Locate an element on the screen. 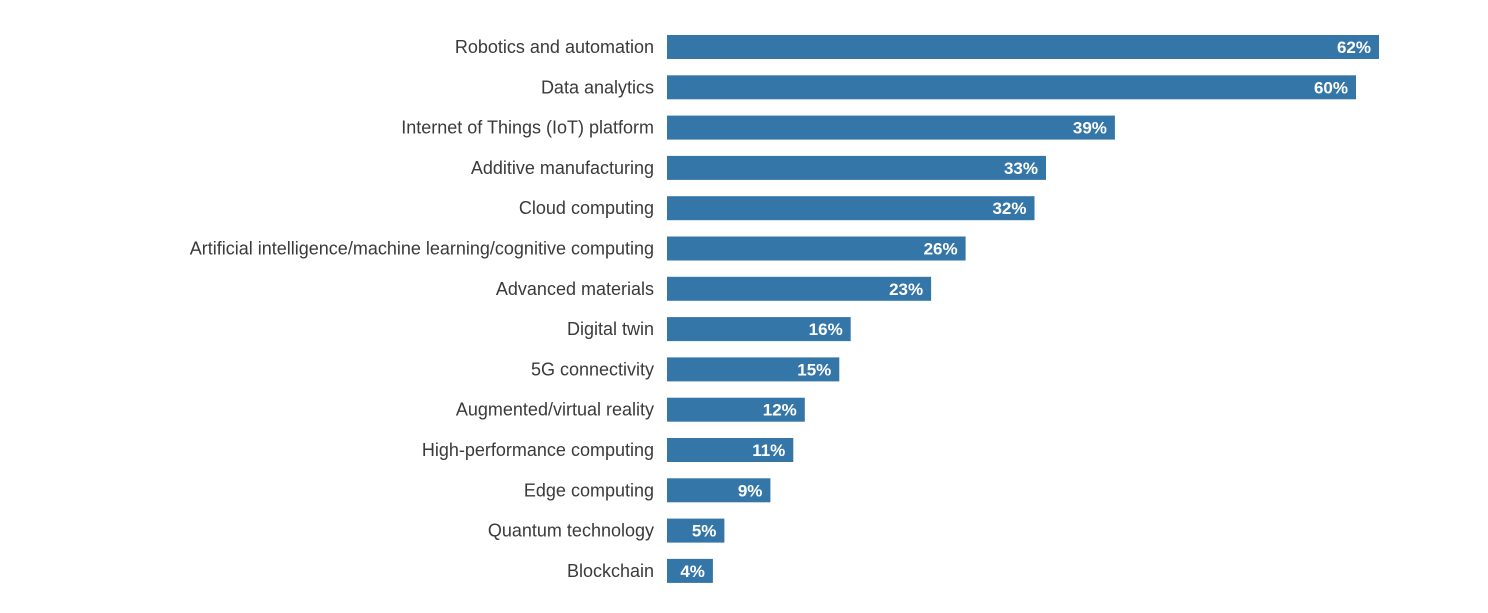 This screenshot has height=613, width=1488. value-label-2: 39% is located at coordinates (1090, 128).